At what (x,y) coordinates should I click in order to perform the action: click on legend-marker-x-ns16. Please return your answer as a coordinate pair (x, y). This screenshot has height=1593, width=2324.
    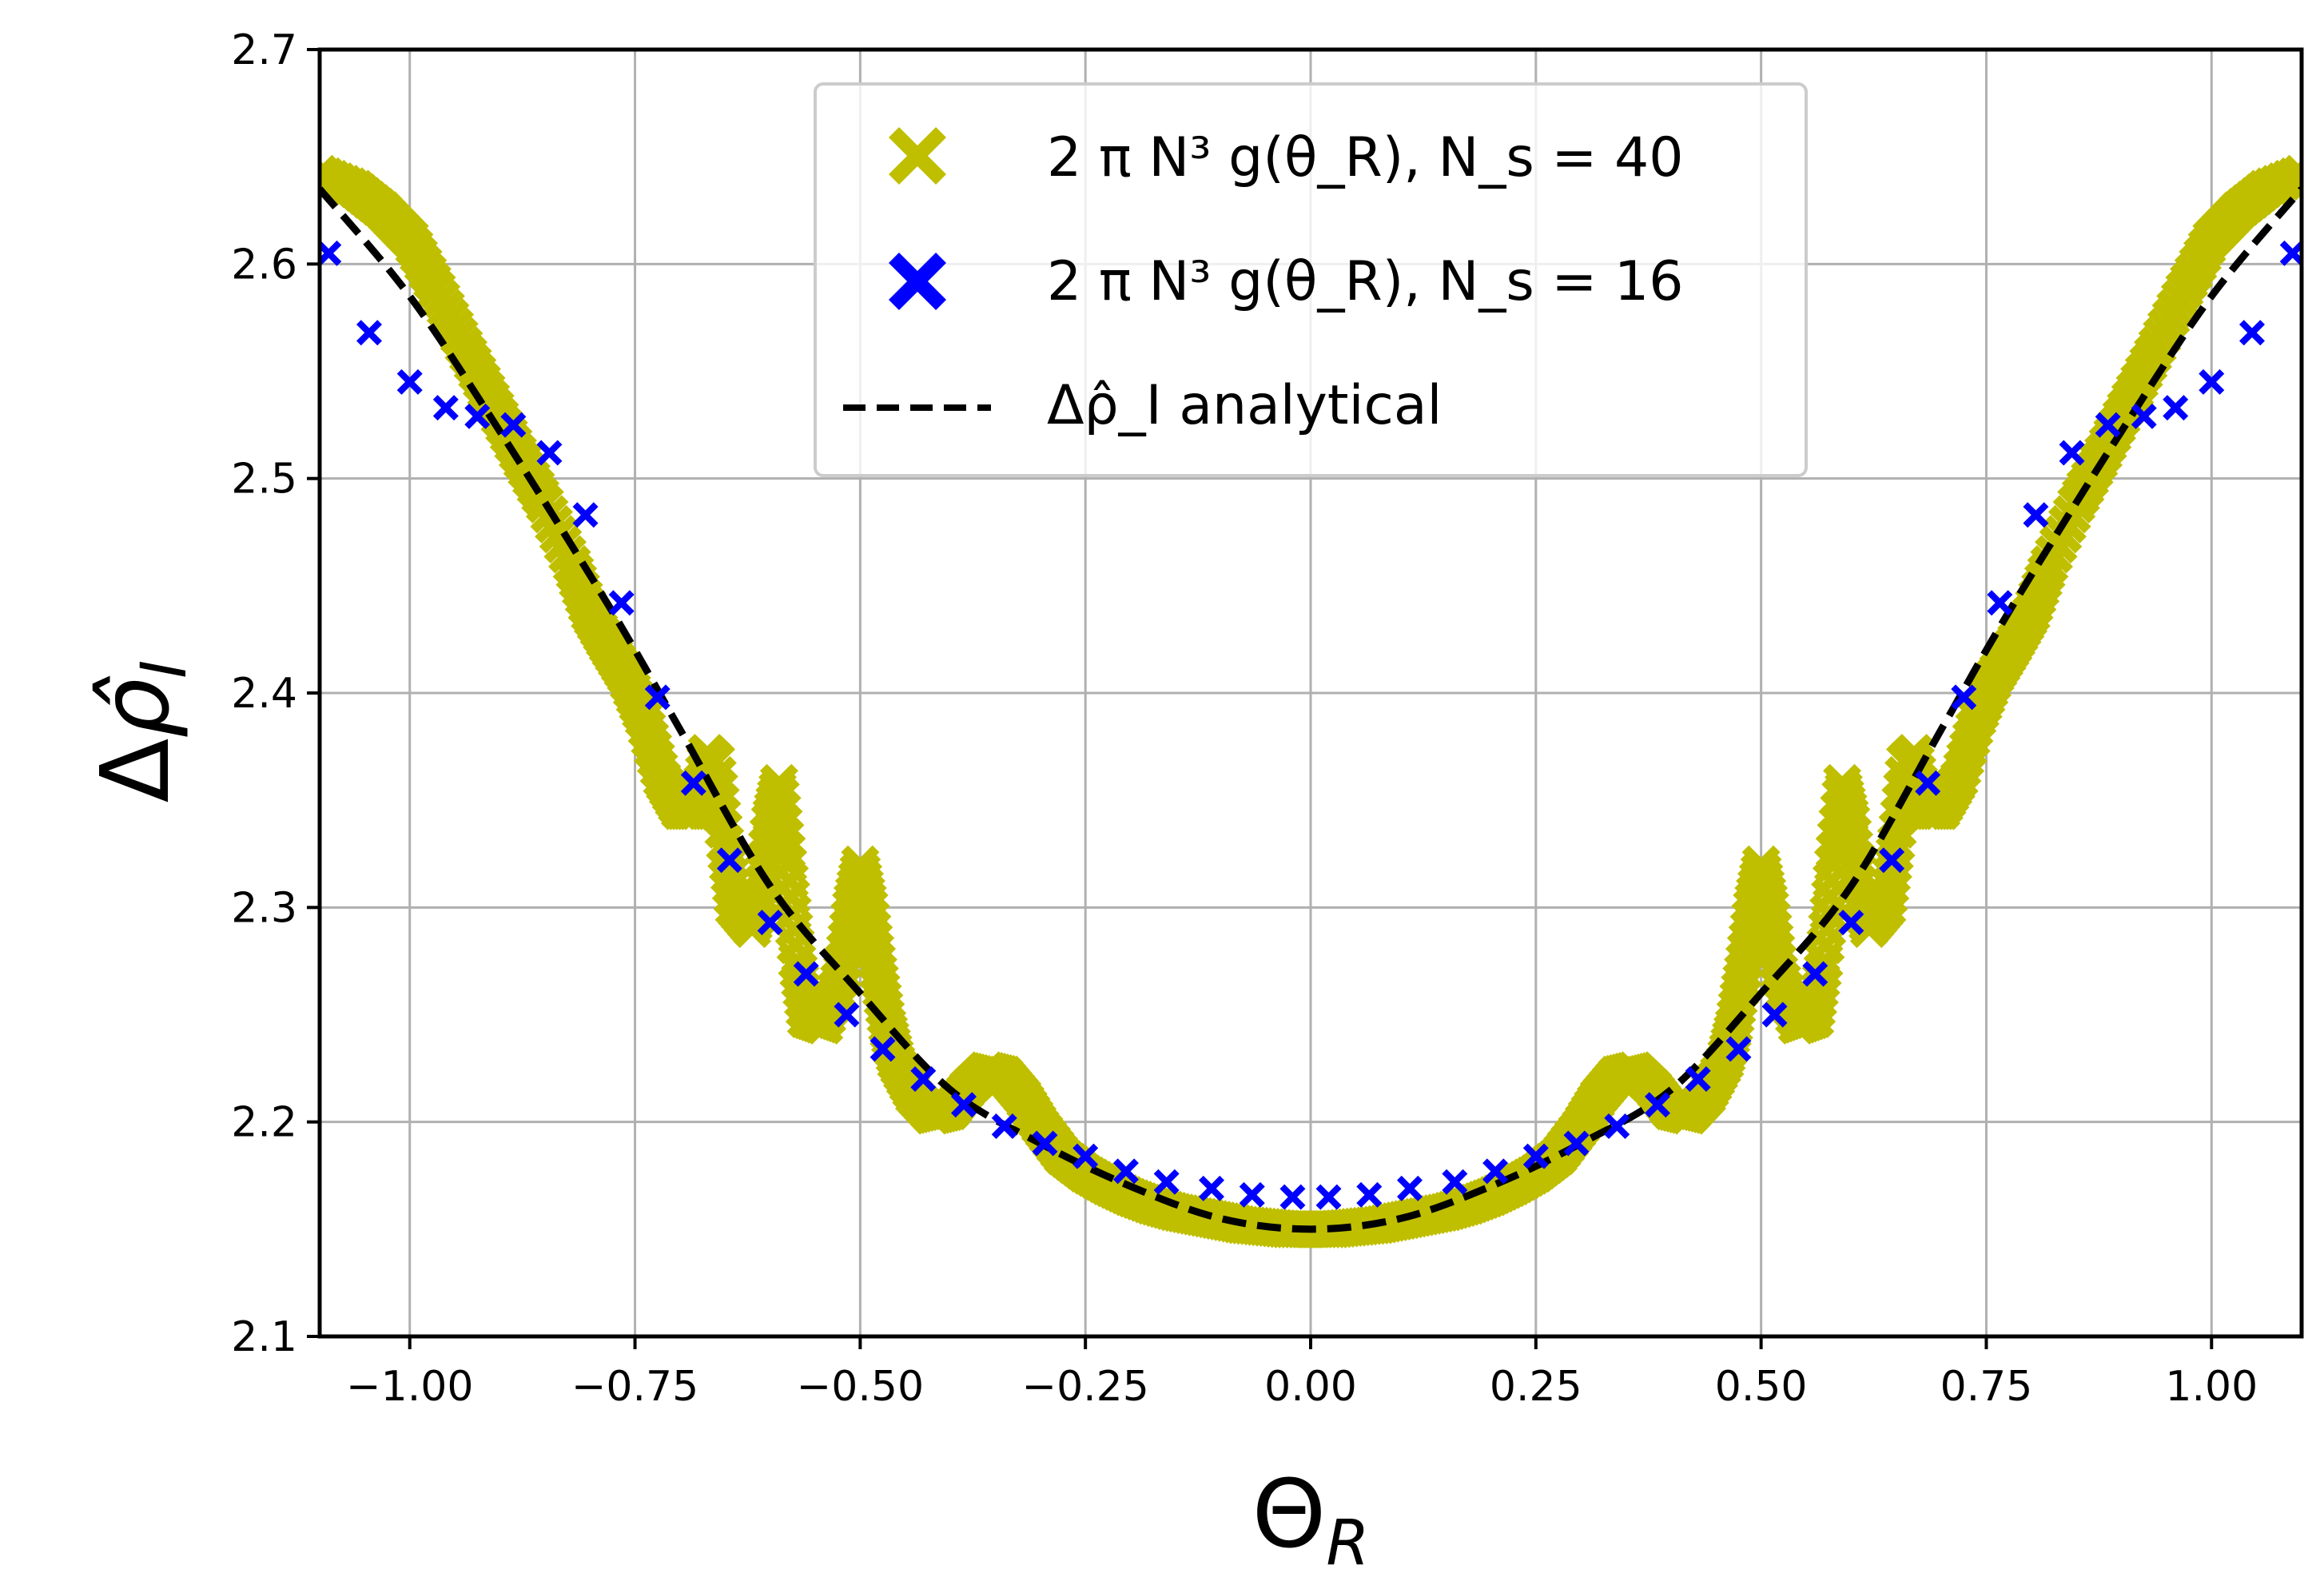
    Looking at the image, I should click on (917, 281).